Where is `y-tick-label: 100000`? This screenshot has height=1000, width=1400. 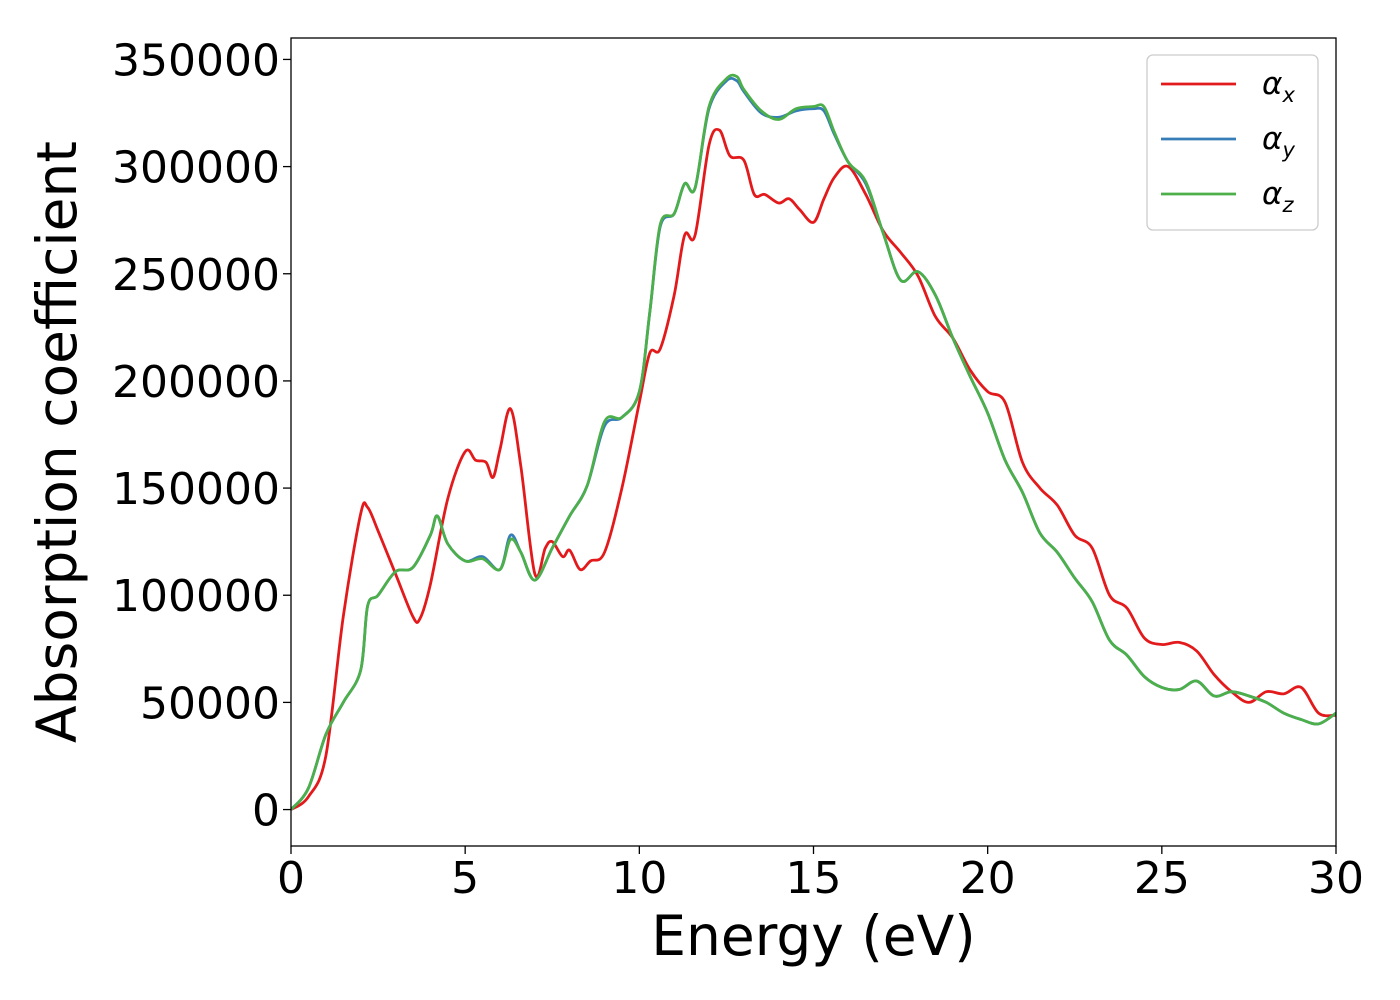
y-tick-label: 100000 is located at coordinates (196, 596).